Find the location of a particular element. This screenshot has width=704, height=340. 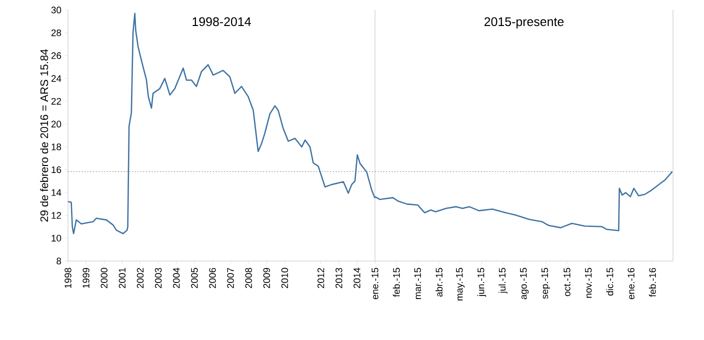

x-tick-label: ene.-16 is located at coordinates (631, 284).